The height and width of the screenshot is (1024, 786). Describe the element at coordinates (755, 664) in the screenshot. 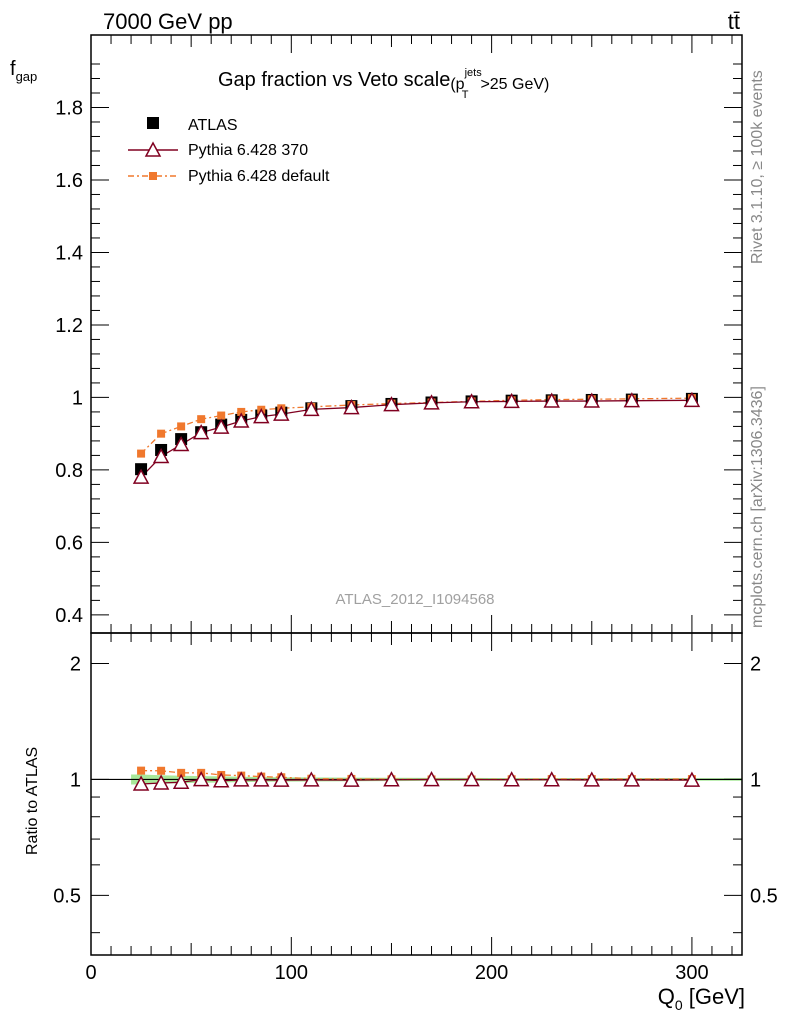

I see `ratio-y-tick-label-right: 2` at that location.